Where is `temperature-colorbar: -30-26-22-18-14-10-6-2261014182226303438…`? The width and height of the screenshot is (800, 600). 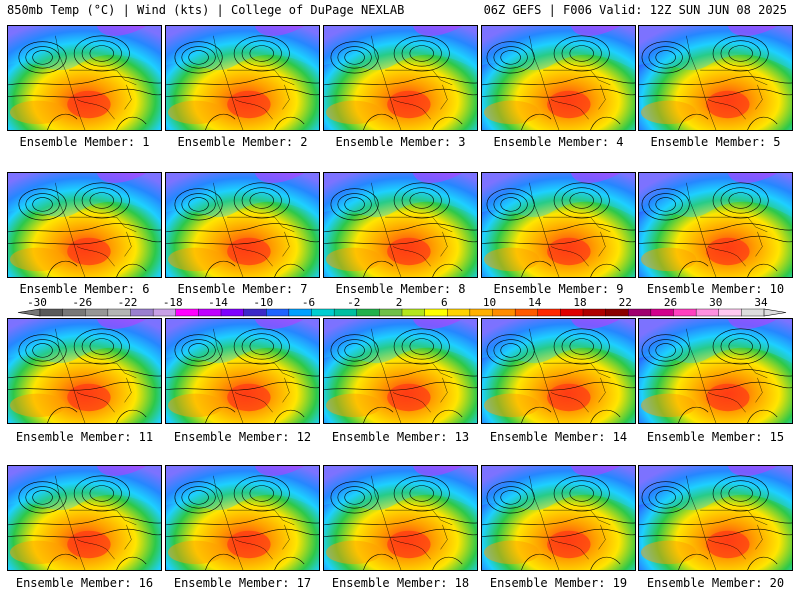
temperature-colorbar: -30-26-22-18-14-10-6-2261014182226303438… is located at coordinates (408, 306).